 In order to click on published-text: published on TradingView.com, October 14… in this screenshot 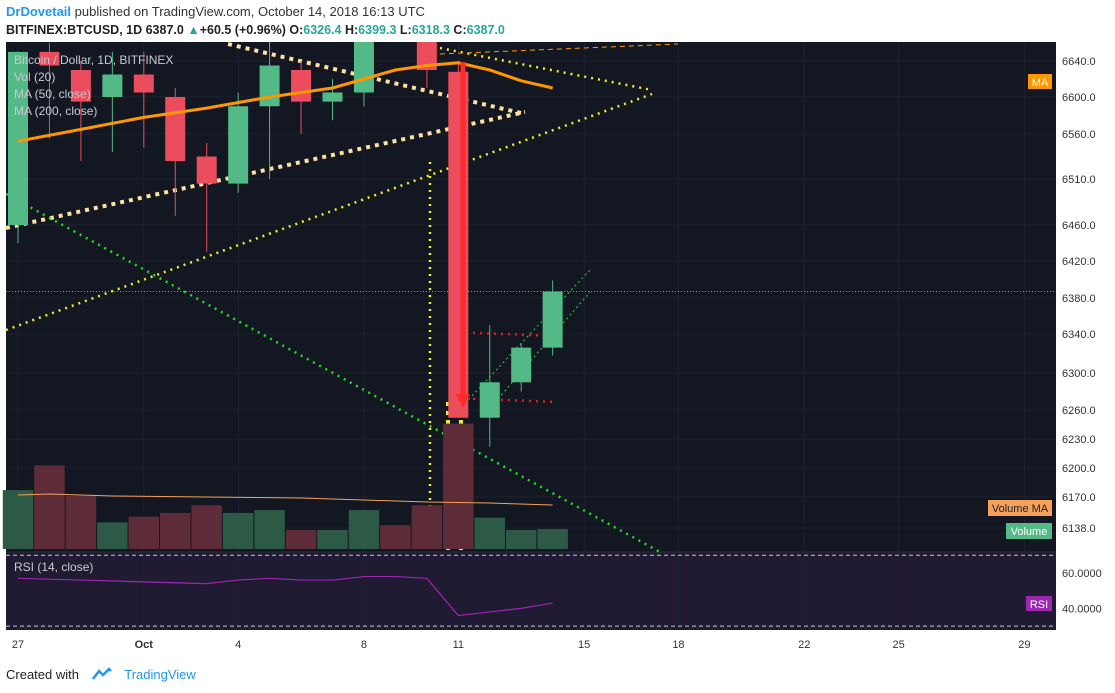, I will do `click(249, 11)`.